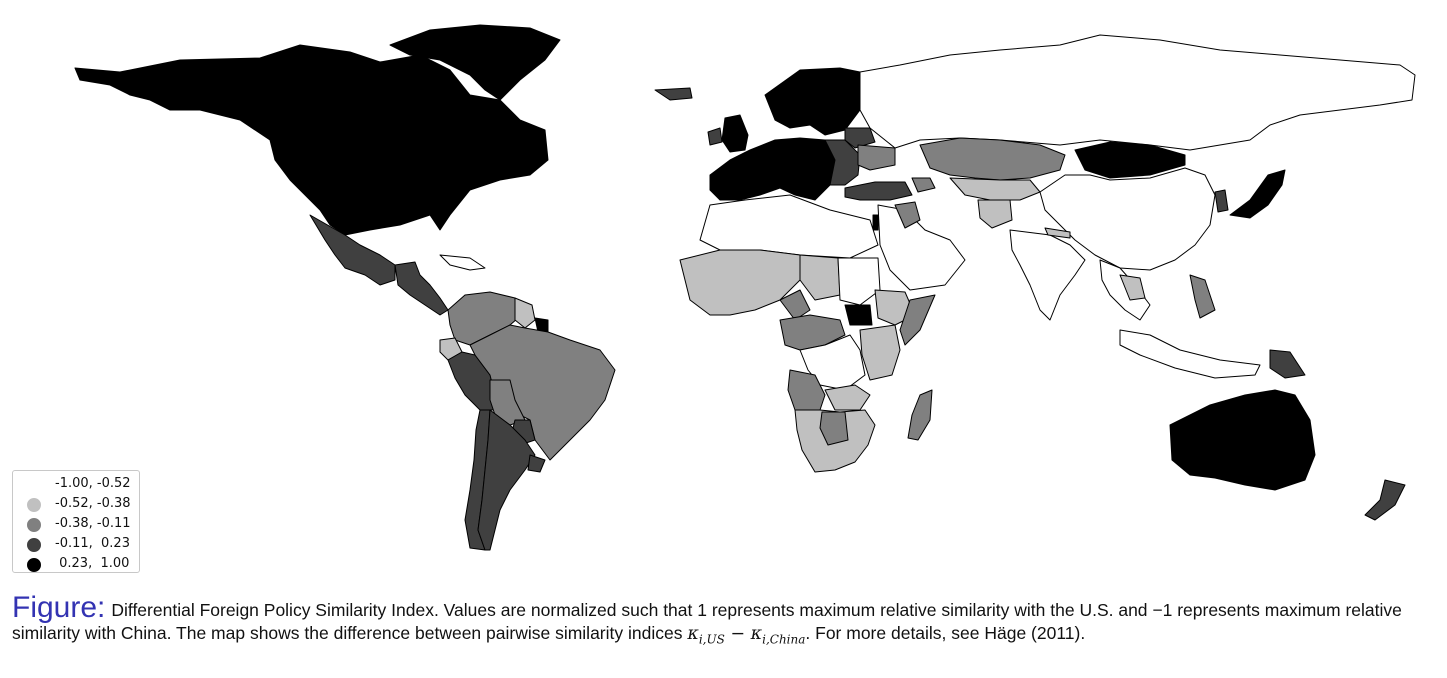 The width and height of the screenshot is (1447, 678). What do you see at coordinates (536, 463) in the screenshot?
I see `region-uruguay` at bounding box center [536, 463].